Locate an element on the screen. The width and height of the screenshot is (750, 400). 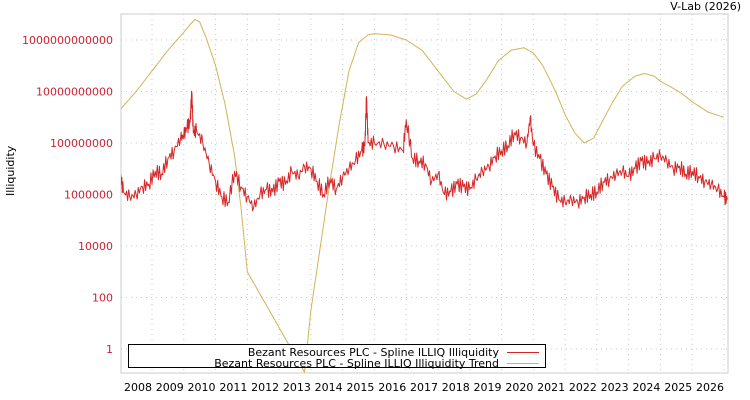
x-tick-label: 2017 is located at coordinates (424, 387).